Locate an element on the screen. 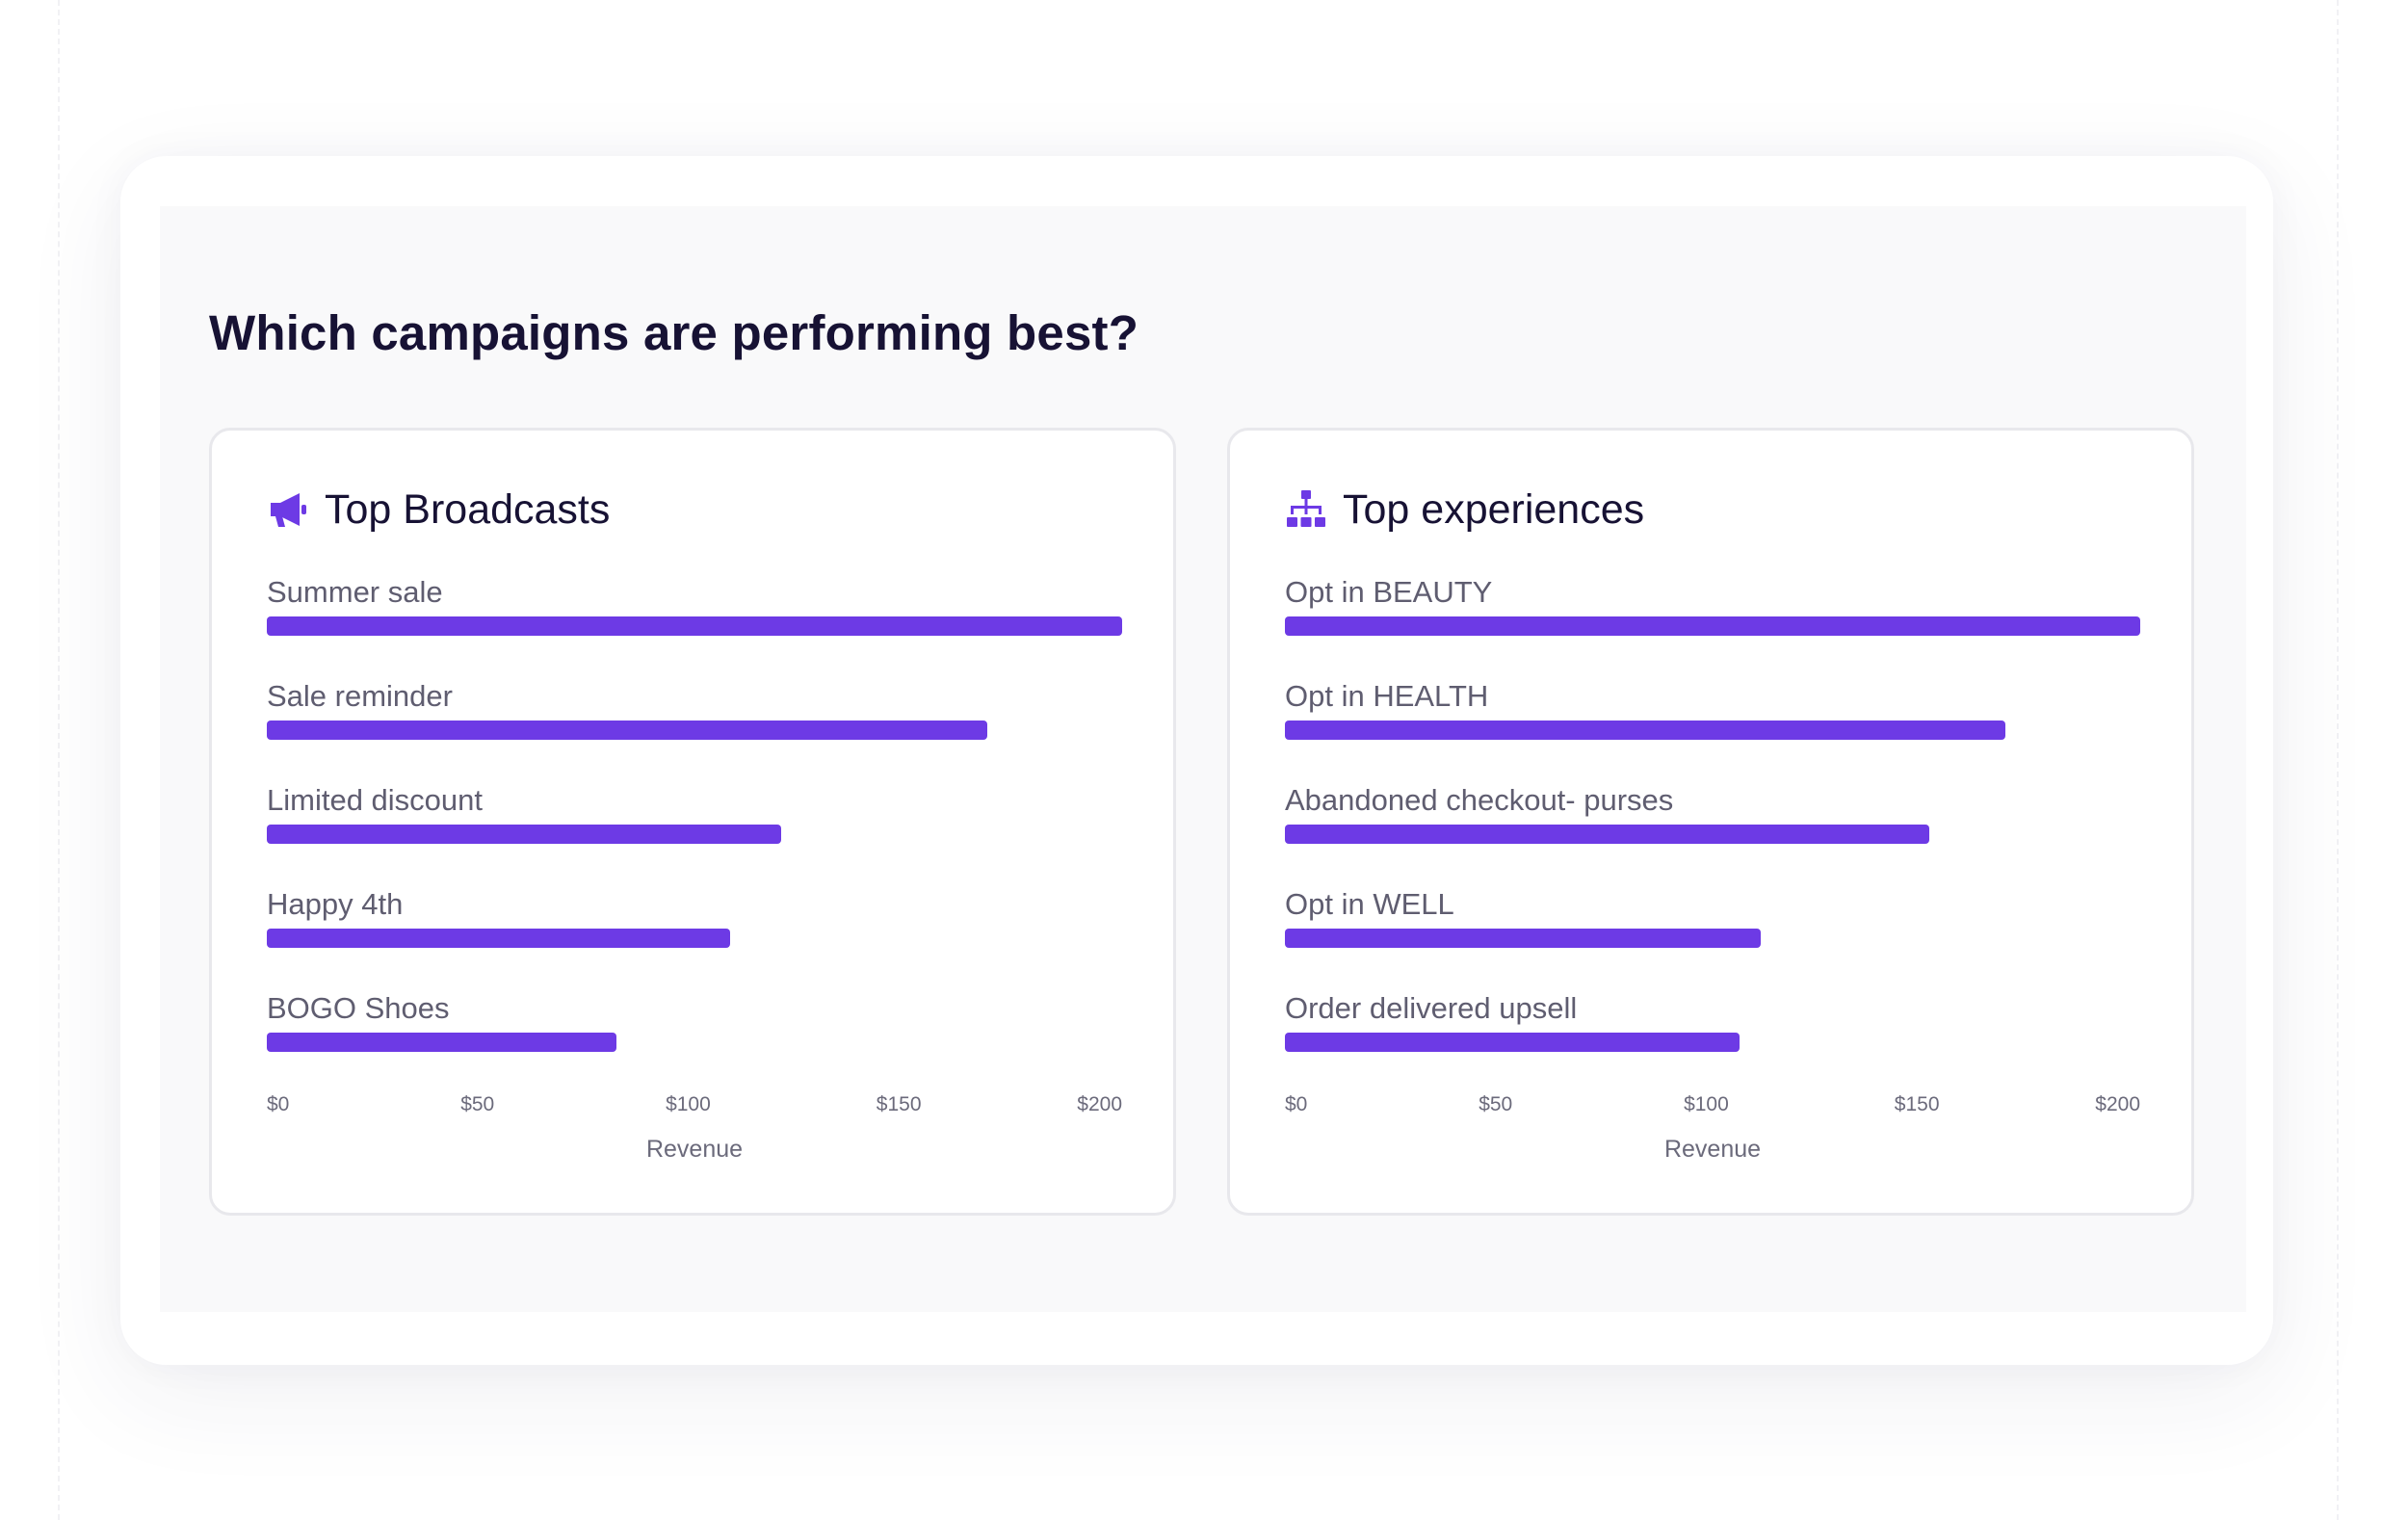  bar-item: Opt in BEAUTY is located at coordinates (1712, 625).